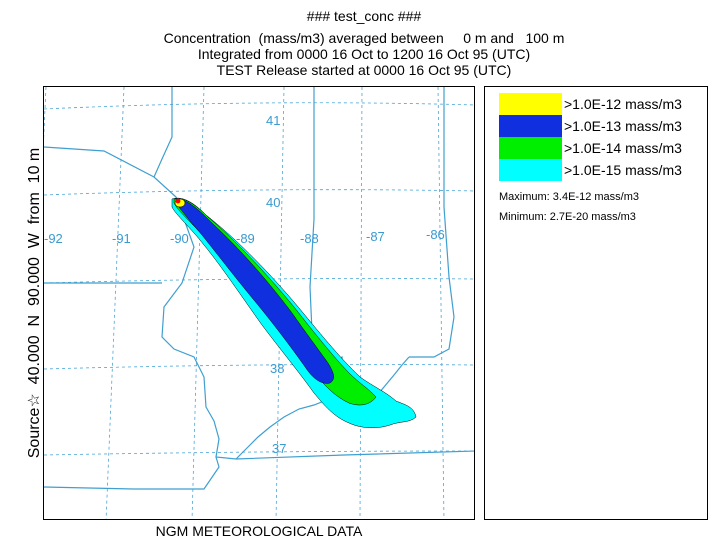 The image size is (728, 546). Describe the element at coordinates (623, 148) in the screenshot. I see `legend-label: >1.0E-14 mass/m3` at that location.